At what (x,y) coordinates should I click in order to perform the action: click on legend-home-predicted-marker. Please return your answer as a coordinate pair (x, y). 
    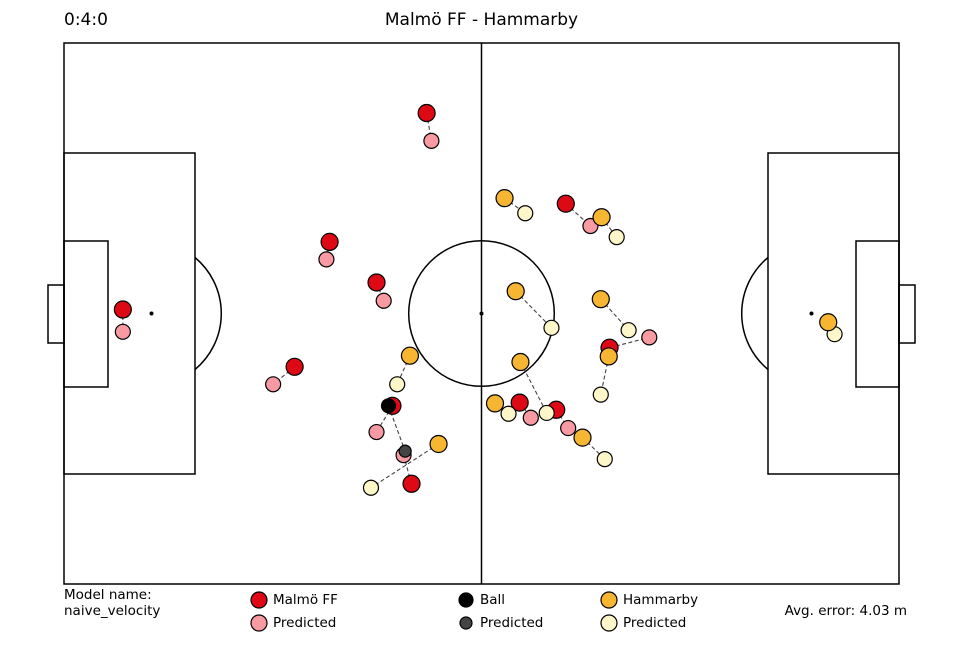
    Looking at the image, I should click on (259, 623).